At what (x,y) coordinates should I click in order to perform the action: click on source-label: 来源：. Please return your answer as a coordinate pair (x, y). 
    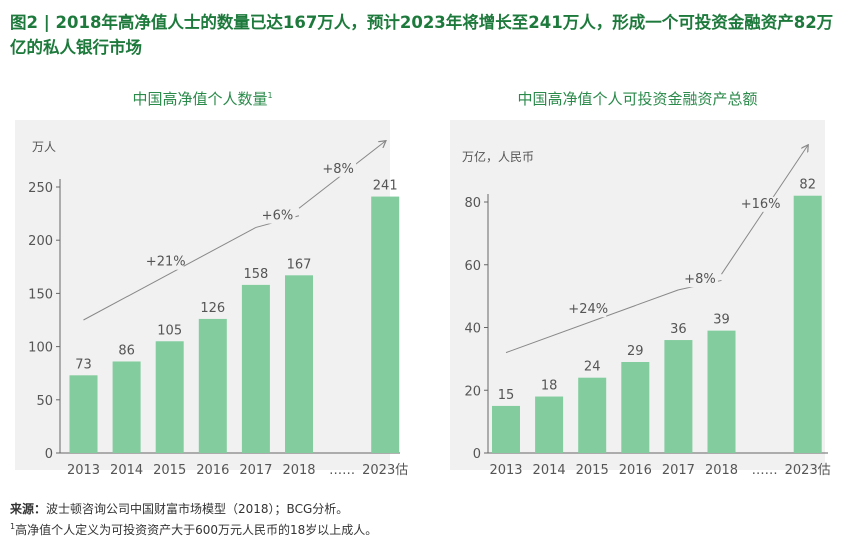
    Looking at the image, I should click on (28, 509).